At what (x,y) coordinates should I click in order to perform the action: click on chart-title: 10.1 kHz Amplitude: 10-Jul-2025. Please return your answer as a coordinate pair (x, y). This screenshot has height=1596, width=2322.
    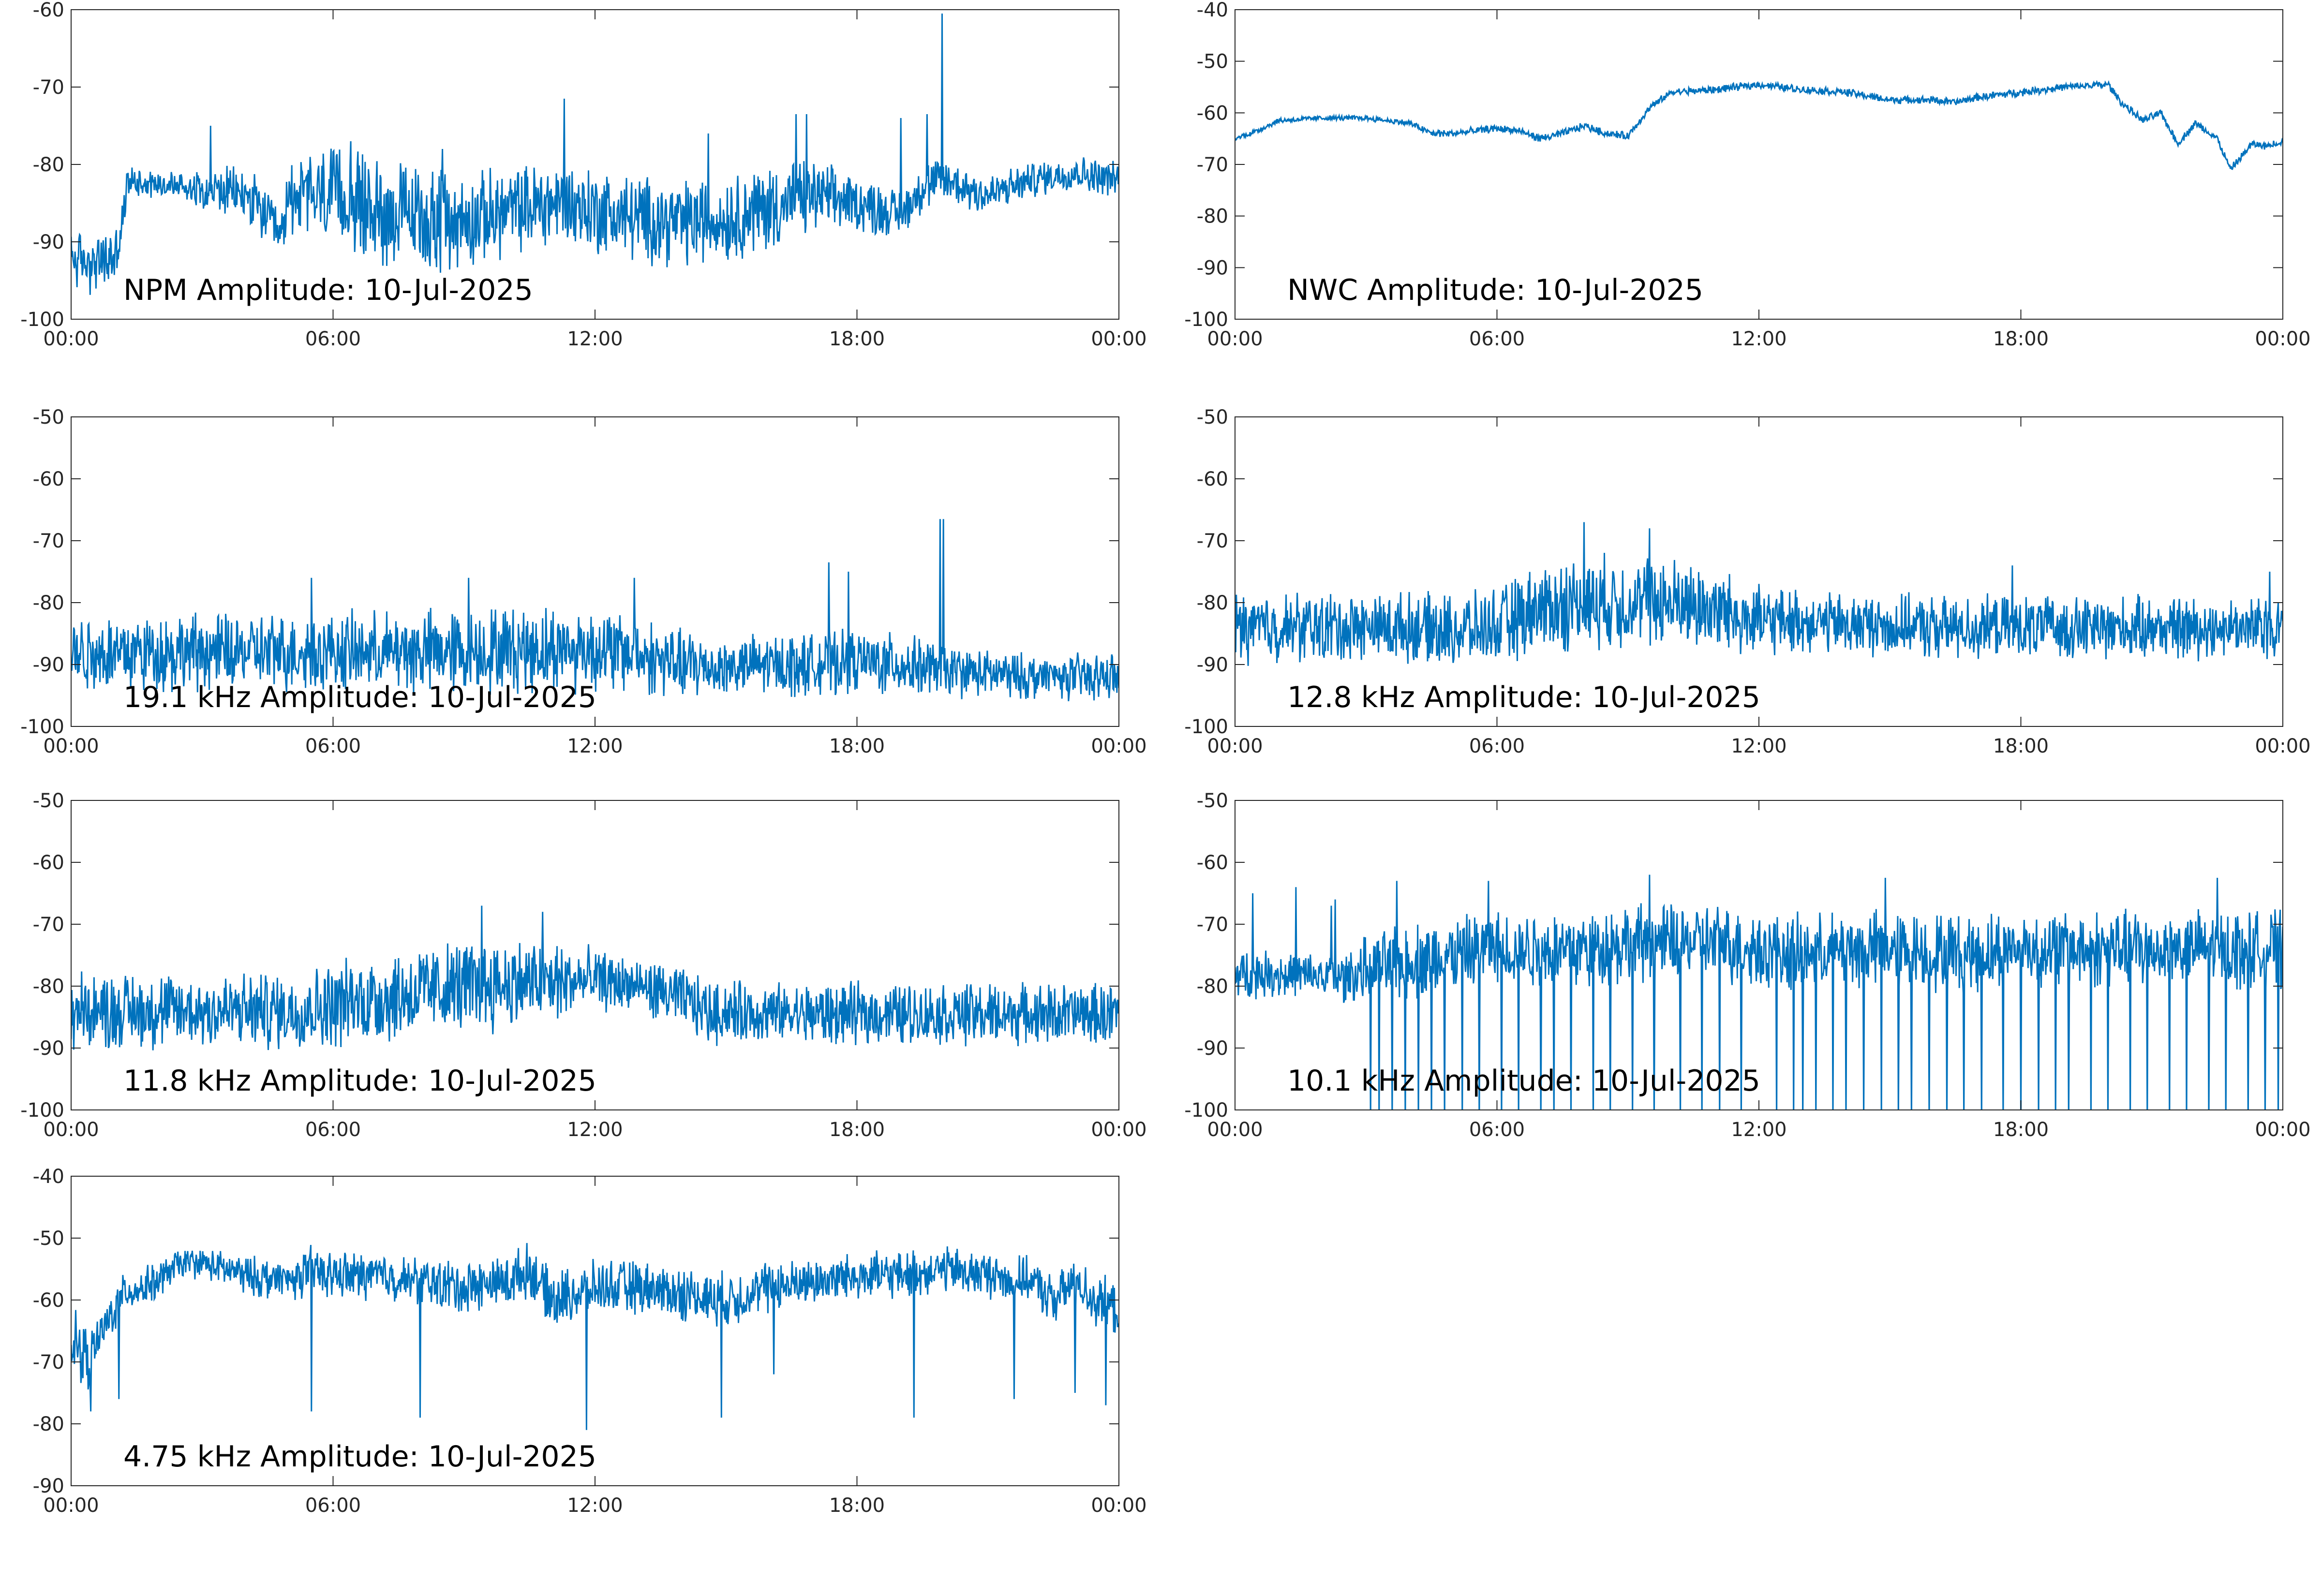
    Looking at the image, I should click on (1523, 1081).